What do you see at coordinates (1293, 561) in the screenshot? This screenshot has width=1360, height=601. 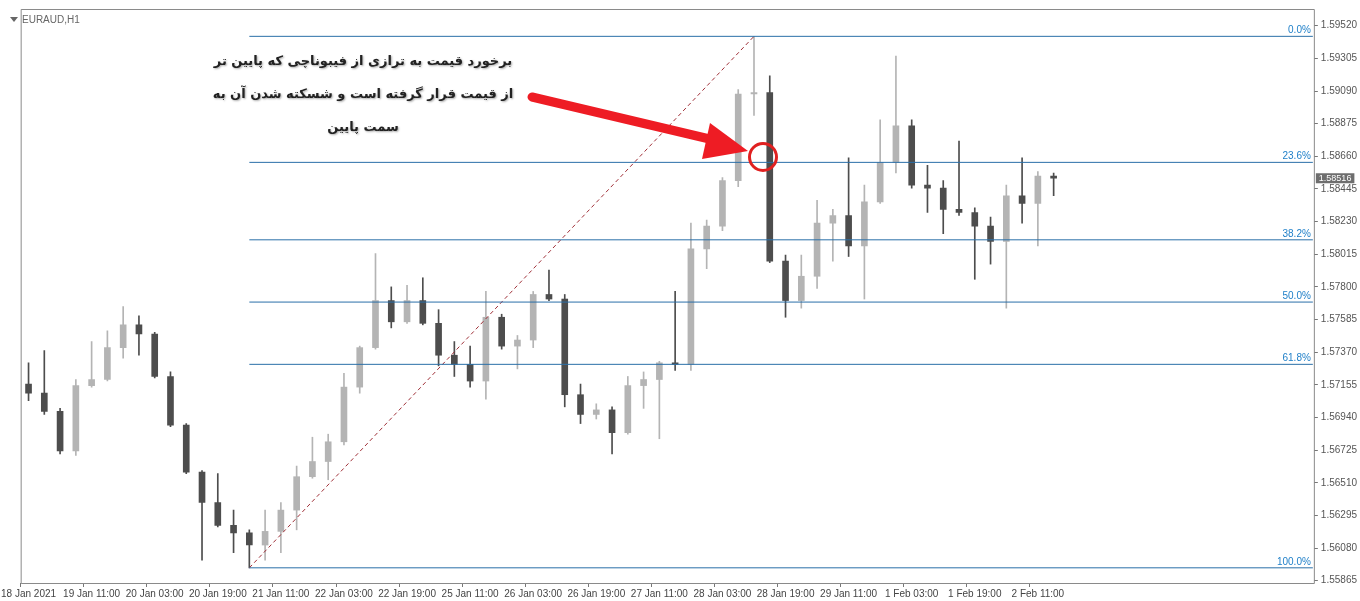 I see `annotation: 100.0%` at bounding box center [1293, 561].